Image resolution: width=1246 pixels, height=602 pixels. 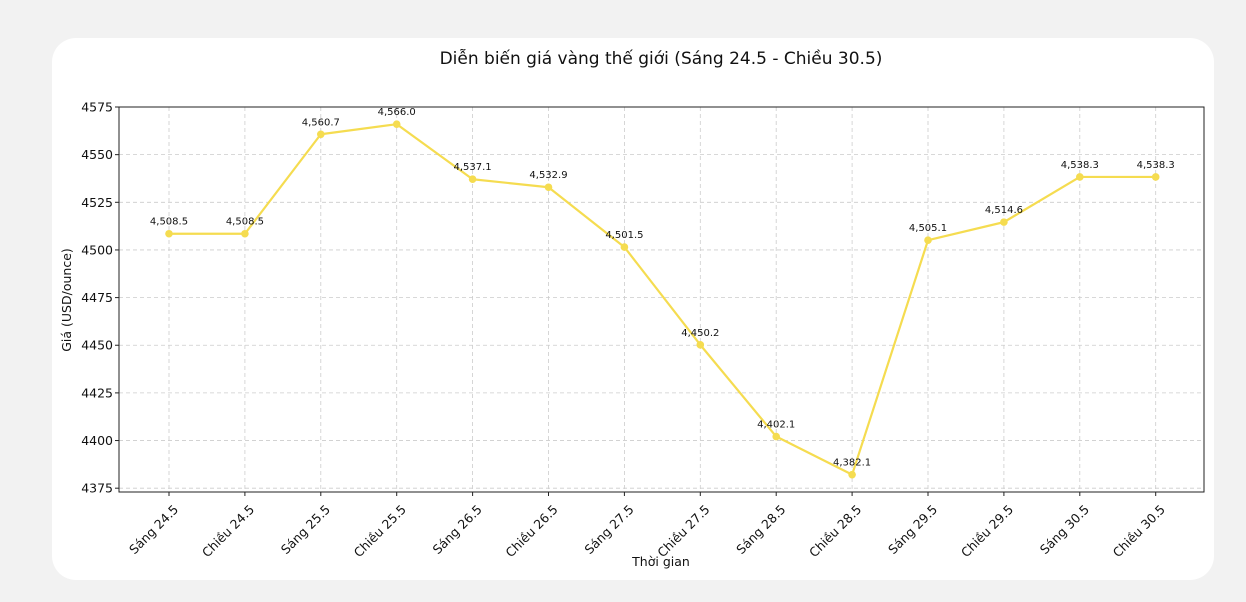 I want to click on y-axis-ticks: 4375 4400 4425 4450 4475 4500 4525 4550 4575, so click(x=100, y=298).